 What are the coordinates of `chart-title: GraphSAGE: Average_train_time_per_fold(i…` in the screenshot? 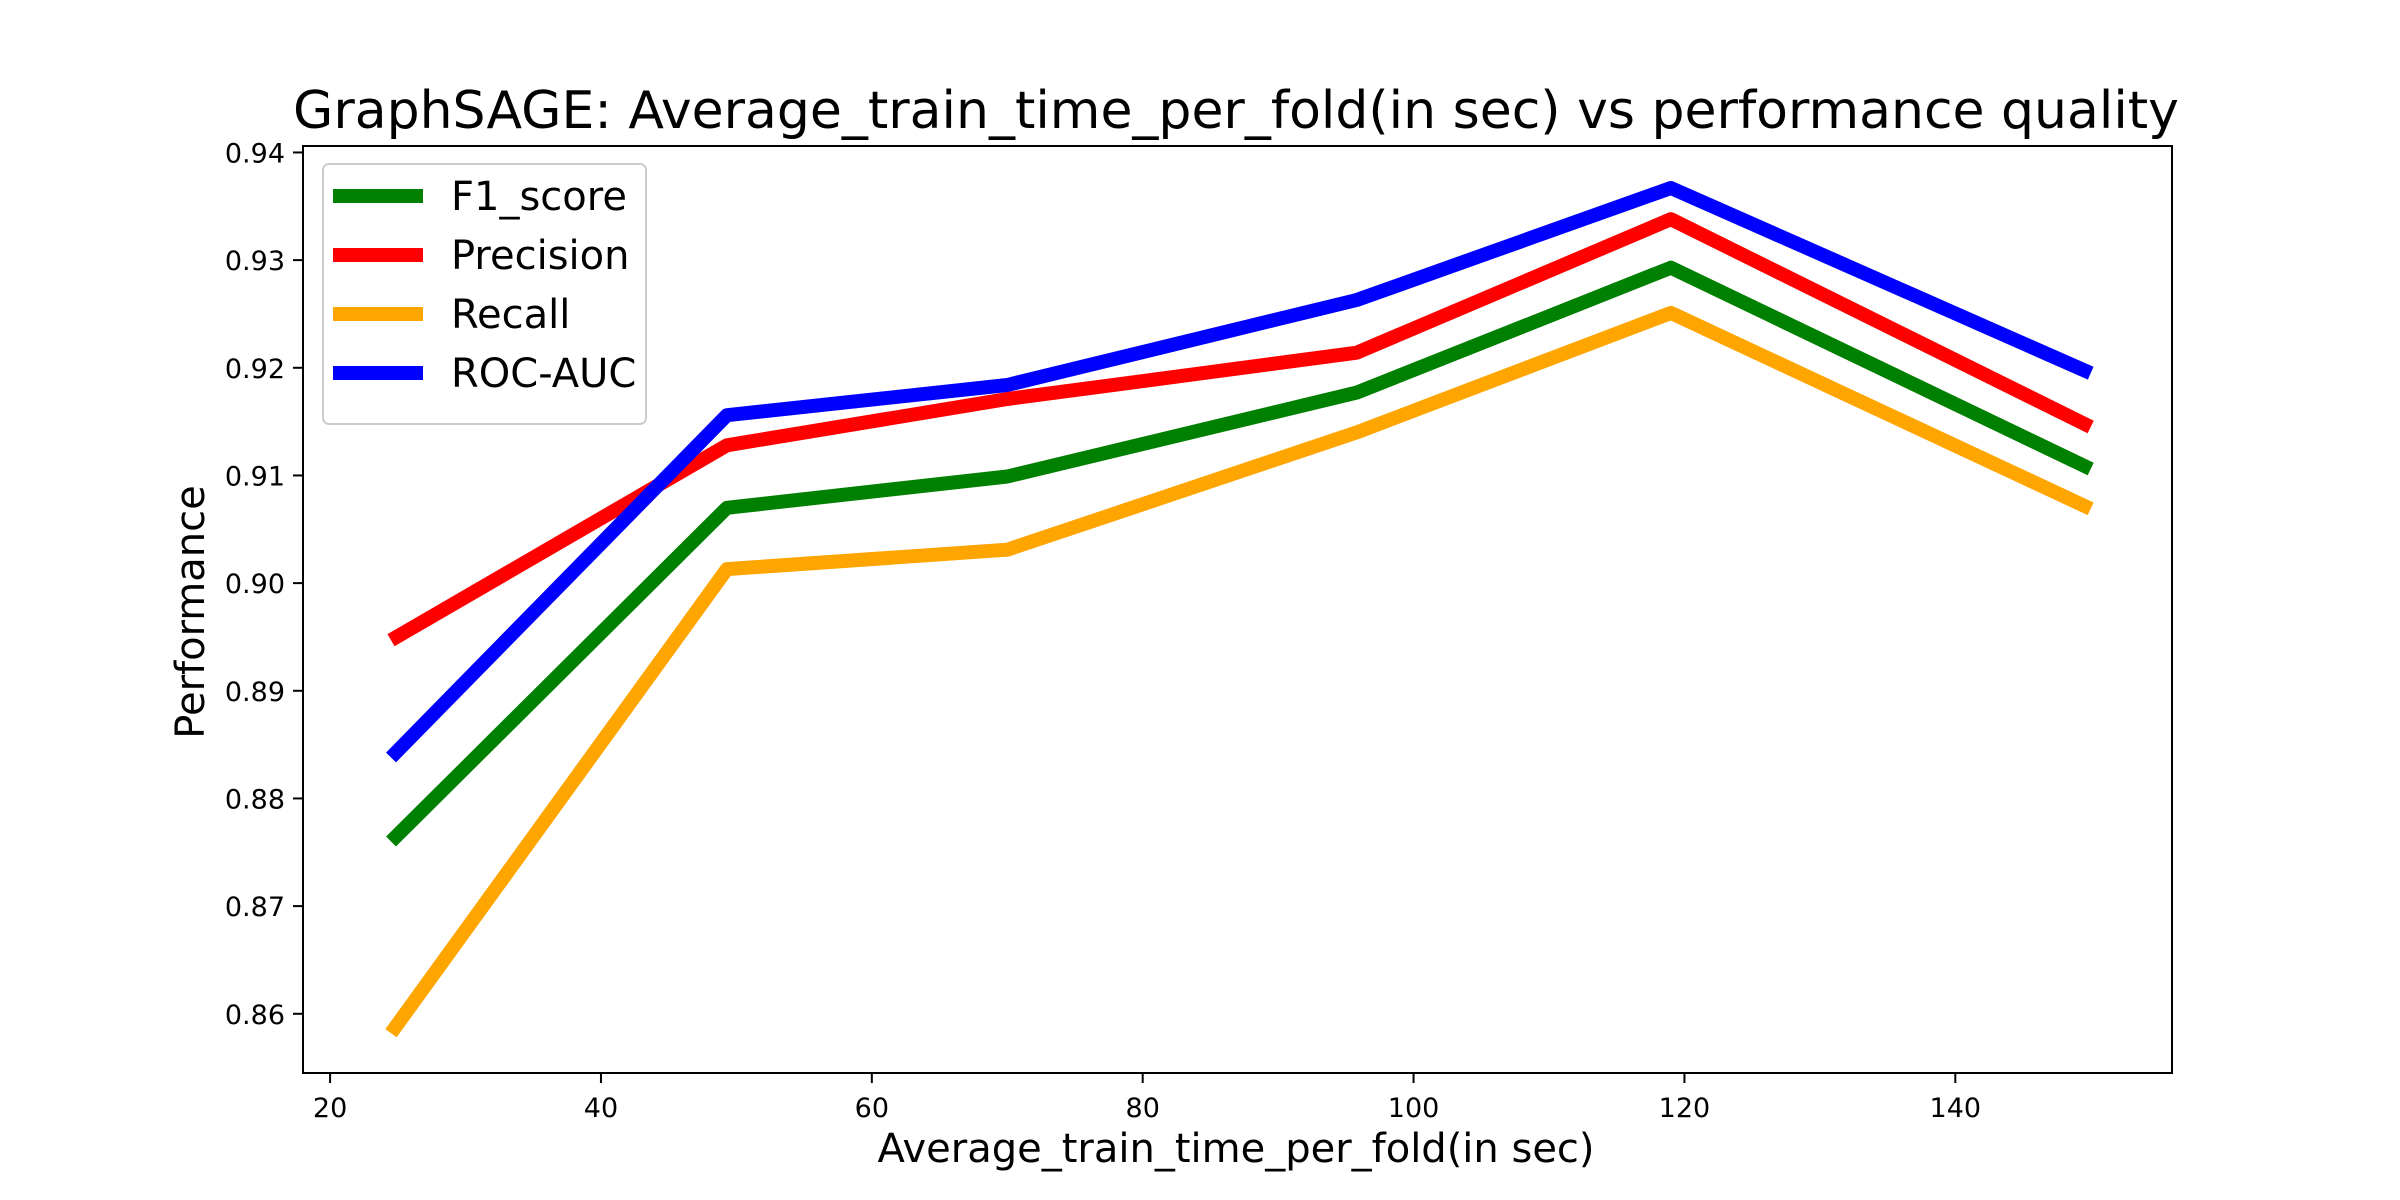 It's located at (1236, 111).